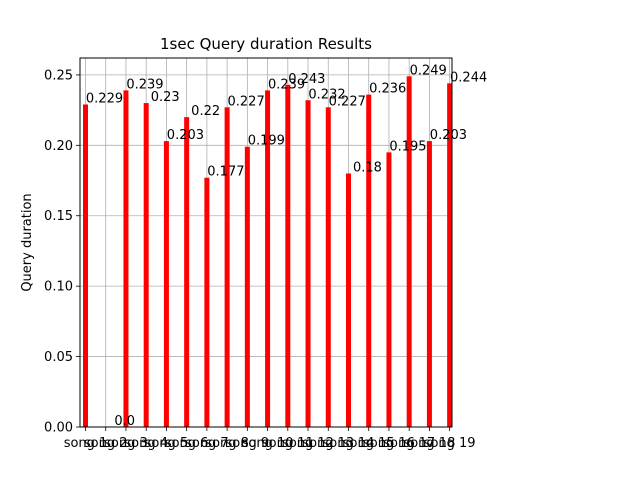 The width and height of the screenshot is (640, 480). I want to click on bar-value-label: 0.243, so click(306, 79).